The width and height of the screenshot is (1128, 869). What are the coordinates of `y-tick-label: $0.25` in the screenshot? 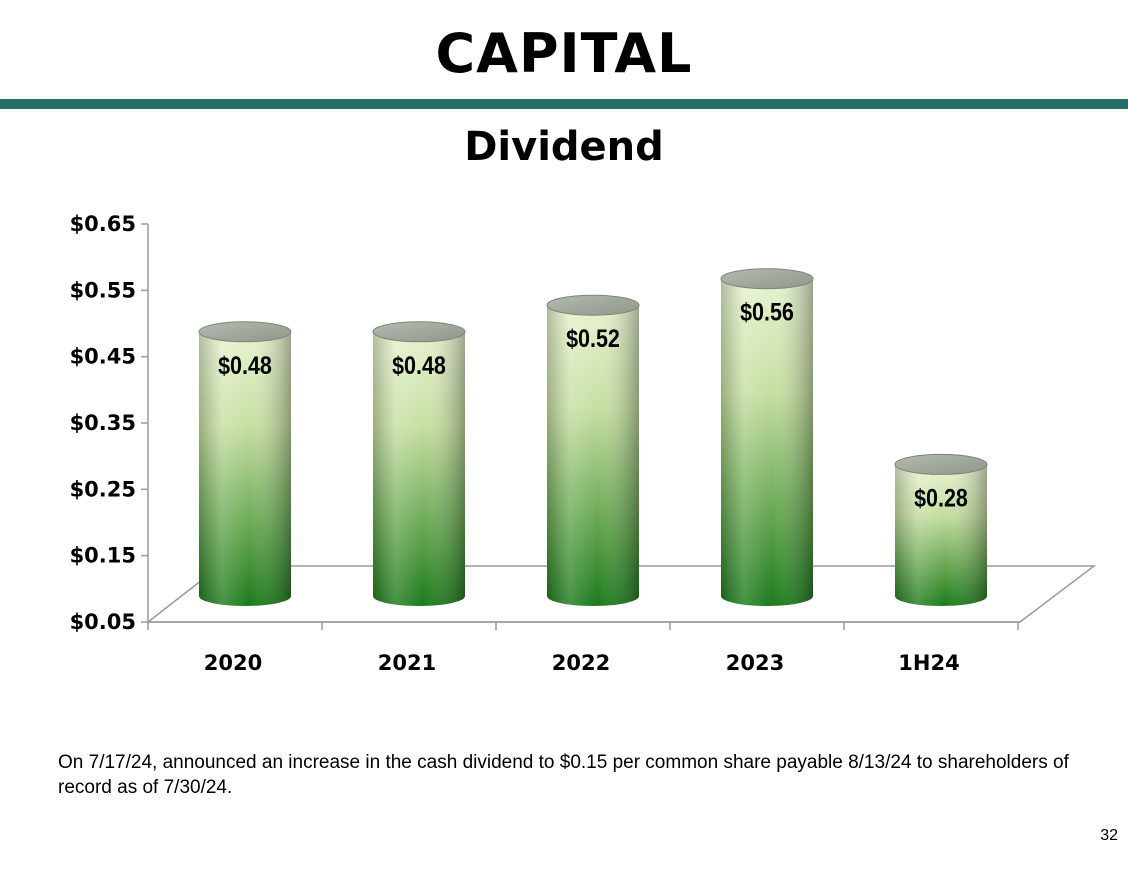 It's located at (103, 489).